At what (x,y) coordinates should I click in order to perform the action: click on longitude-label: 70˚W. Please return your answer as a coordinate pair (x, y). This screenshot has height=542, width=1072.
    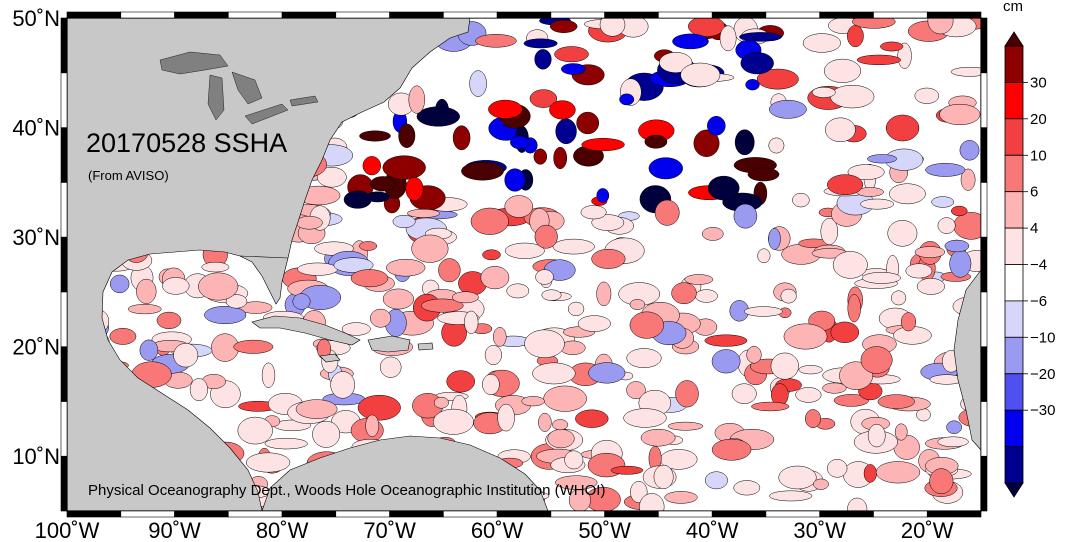
    Looking at the image, I should click on (389, 530).